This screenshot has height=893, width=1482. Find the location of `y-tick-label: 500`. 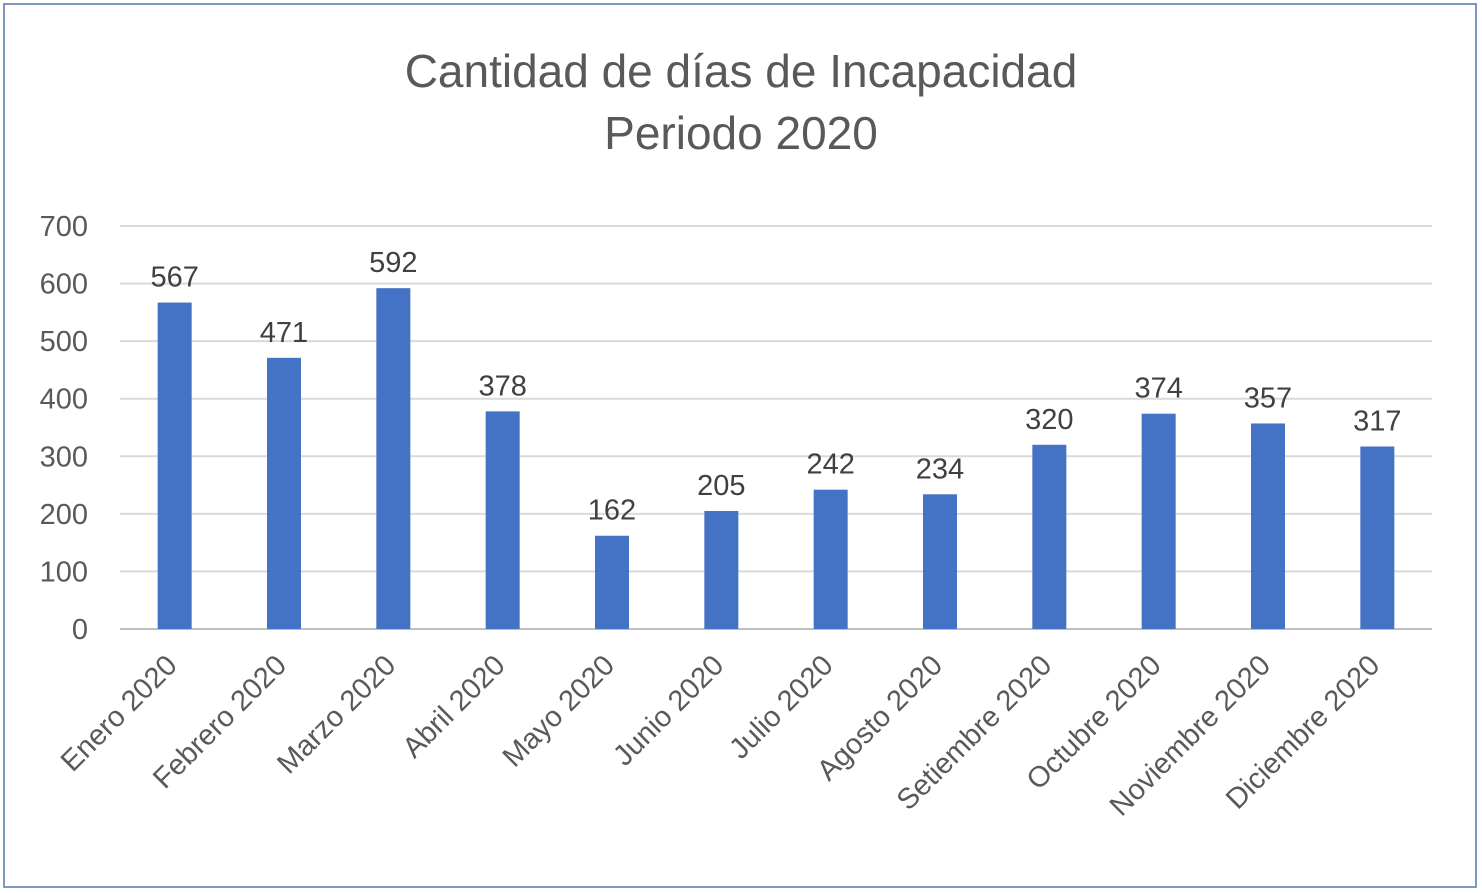

y-tick-label: 500 is located at coordinates (64, 342).